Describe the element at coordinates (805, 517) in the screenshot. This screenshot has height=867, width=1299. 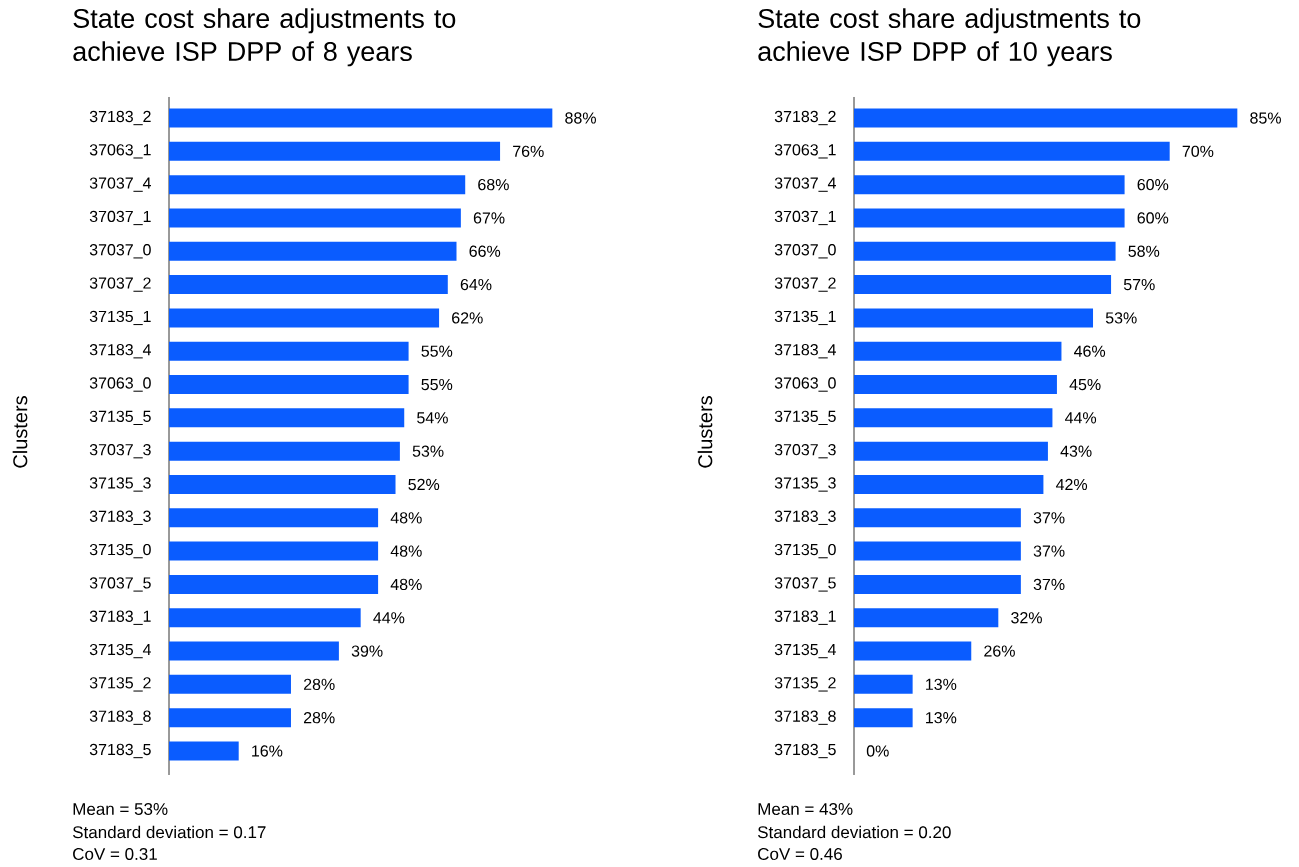
I see `y-tick-label: 37183_3` at that location.